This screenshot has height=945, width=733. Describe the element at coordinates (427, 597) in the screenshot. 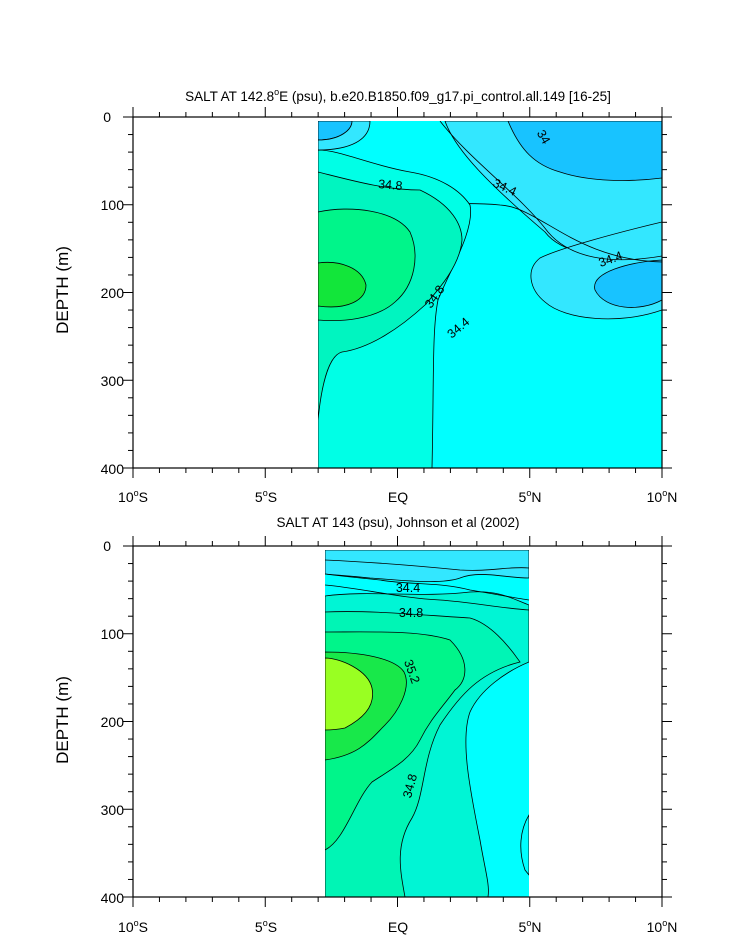

I see `contour-34.6-surface` at that location.